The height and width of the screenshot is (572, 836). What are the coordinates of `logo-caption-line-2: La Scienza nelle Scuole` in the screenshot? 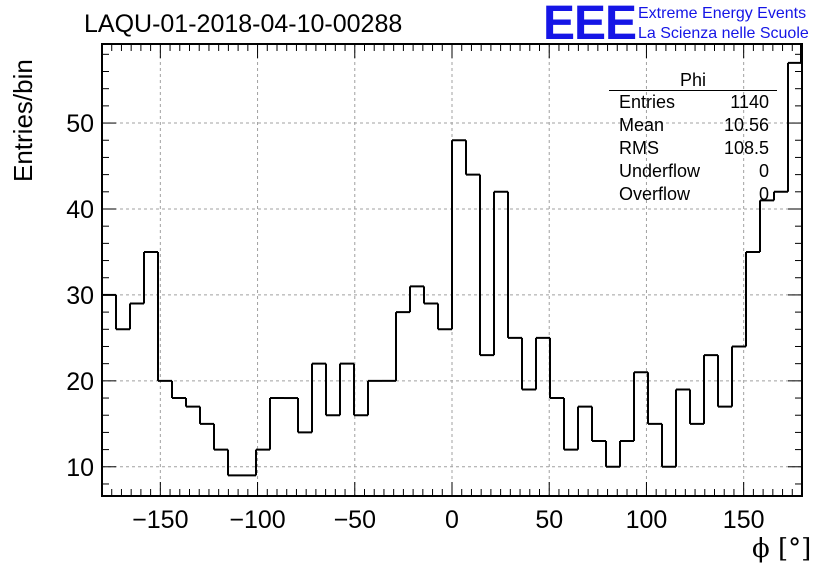 It's located at (723, 33).